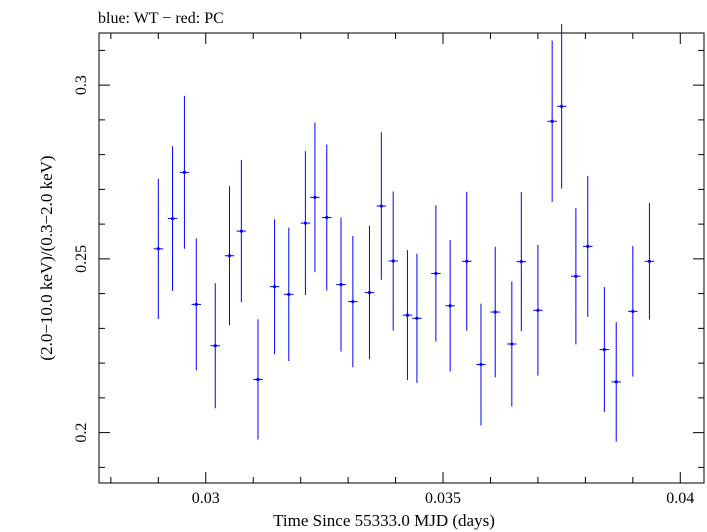  I want to click on x-axis-label: Time Since 55333.0 MJD (days), so click(384, 520).